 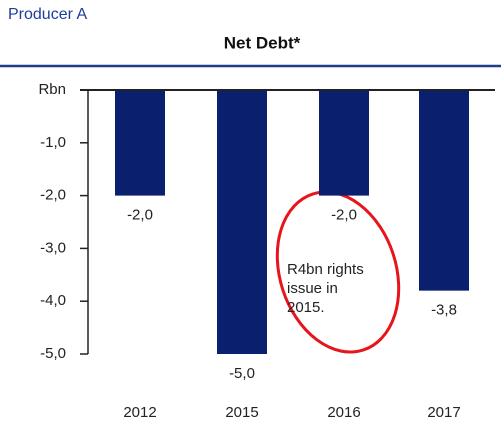 I want to click on annotation: R4bn rights, so click(x=325, y=269).